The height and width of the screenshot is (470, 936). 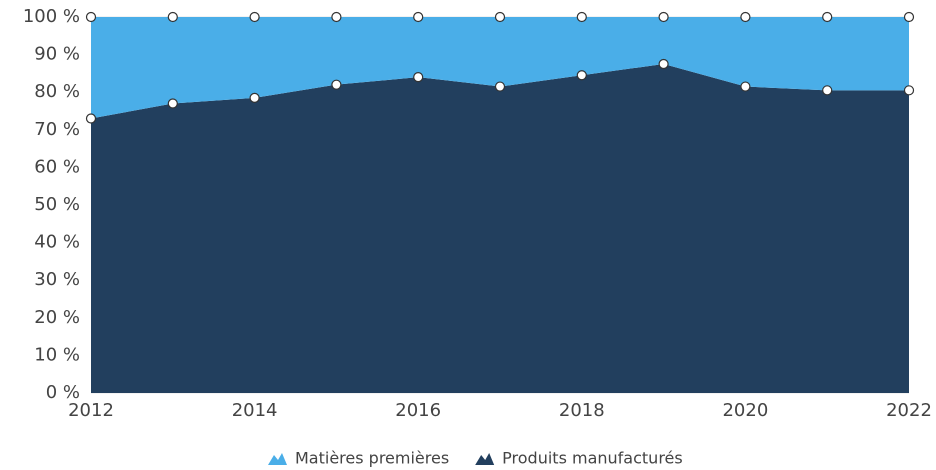 What do you see at coordinates (582, 410) in the screenshot?
I see `x-tick-label: 2018` at bounding box center [582, 410].